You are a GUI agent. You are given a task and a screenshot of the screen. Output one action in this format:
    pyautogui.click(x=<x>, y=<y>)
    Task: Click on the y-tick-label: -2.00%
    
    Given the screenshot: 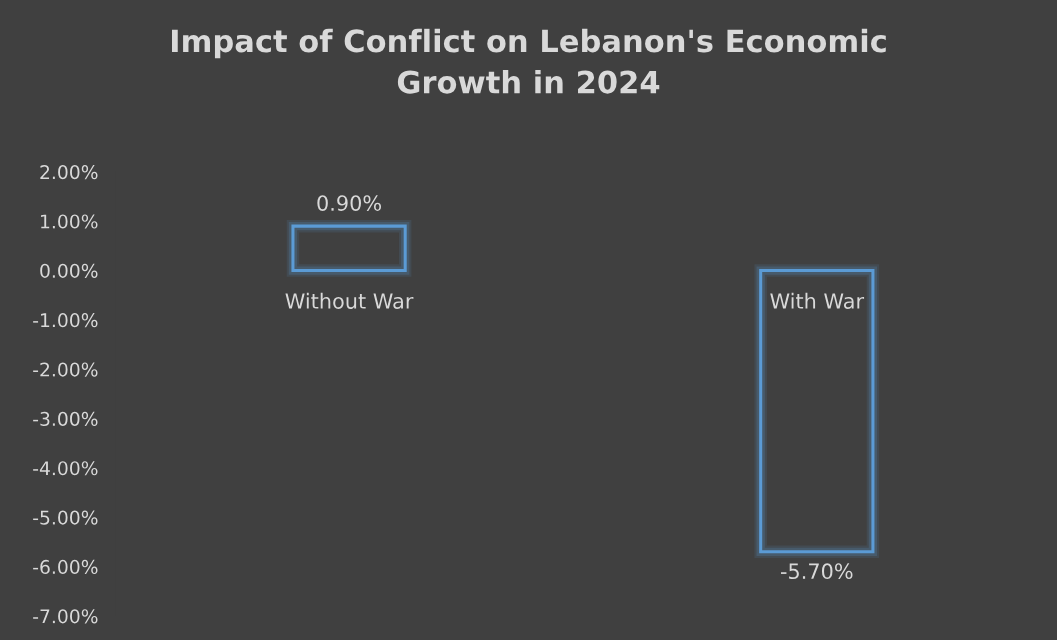 What is the action you would take?
    pyautogui.click(x=65, y=369)
    